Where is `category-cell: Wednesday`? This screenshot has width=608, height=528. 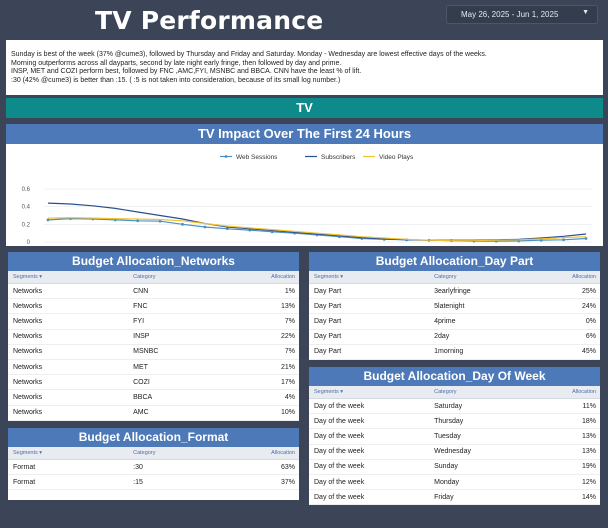 category-cell: Wednesday is located at coordinates (452, 452).